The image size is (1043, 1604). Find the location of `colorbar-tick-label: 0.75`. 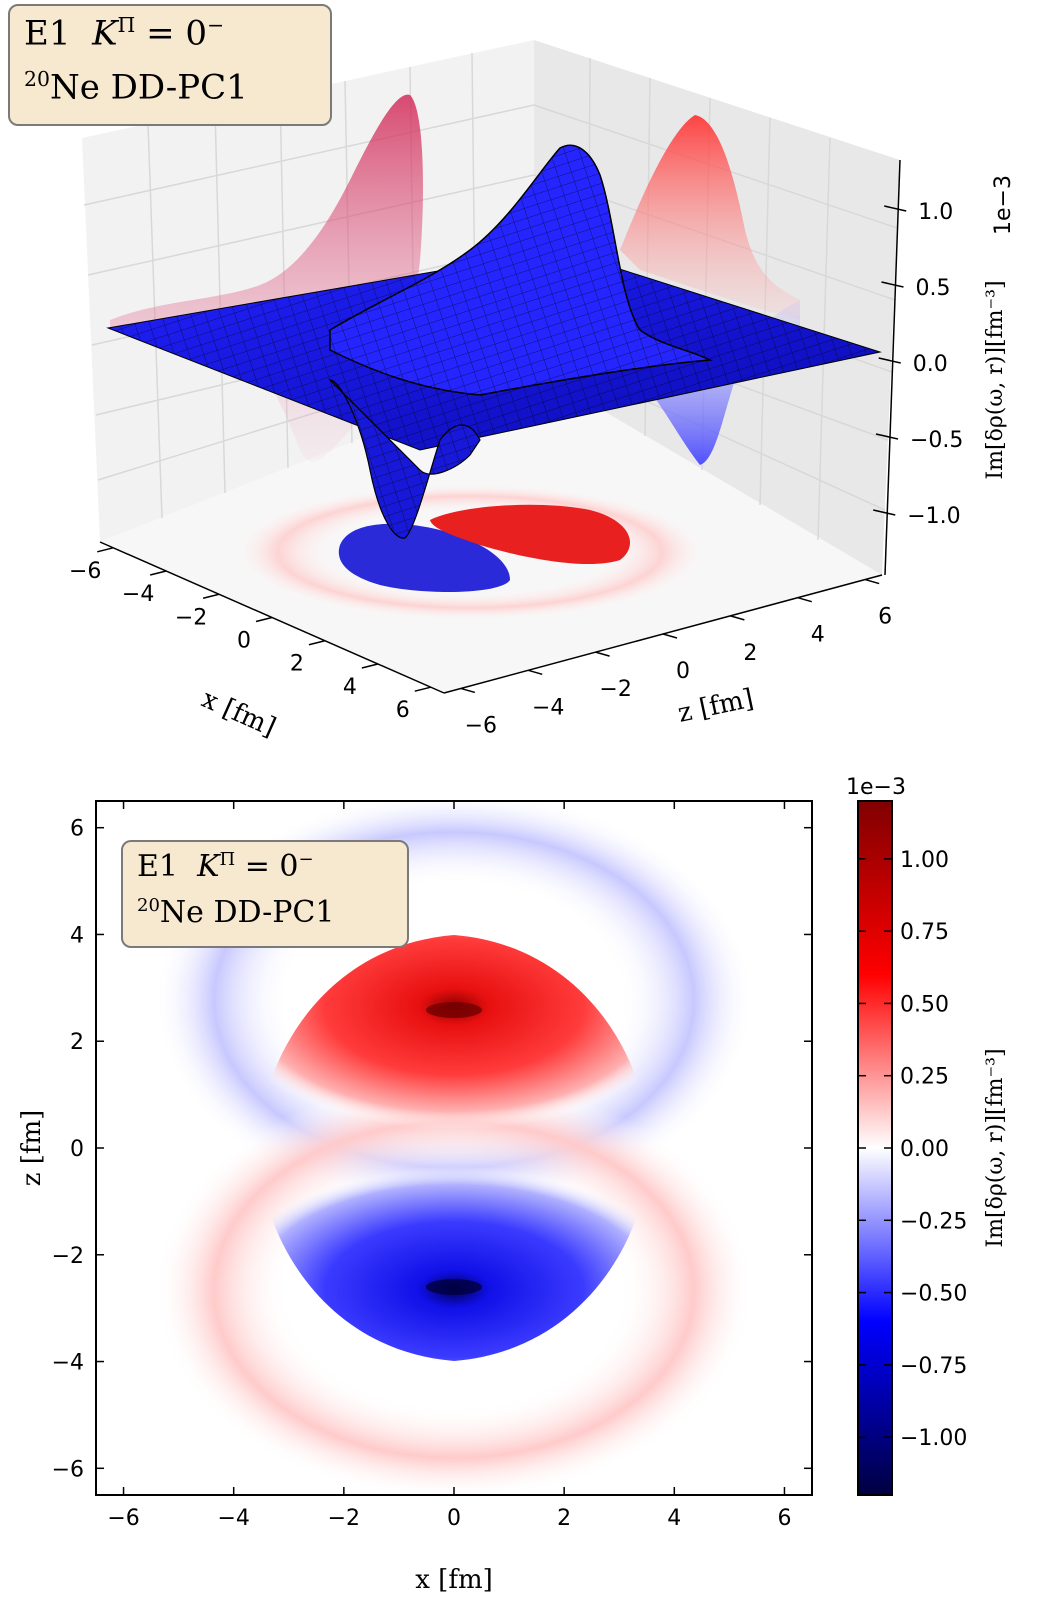

colorbar-tick-label: 0.75 is located at coordinates (924, 932).